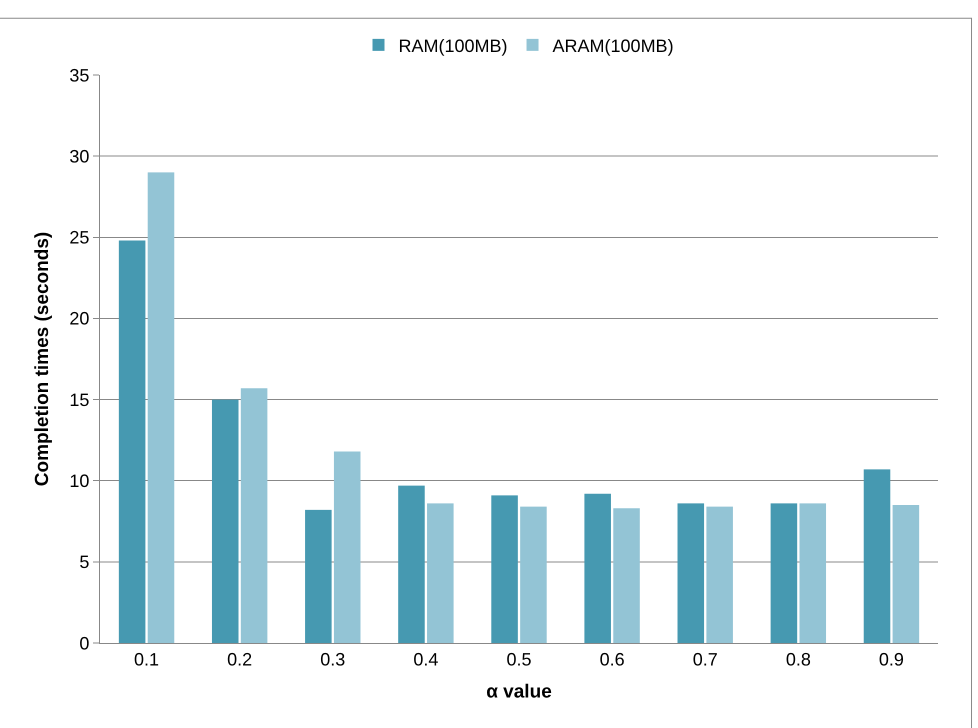  What do you see at coordinates (612, 660) in the screenshot?
I see `x-tick-label: 0.6` at bounding box center [612, 660].